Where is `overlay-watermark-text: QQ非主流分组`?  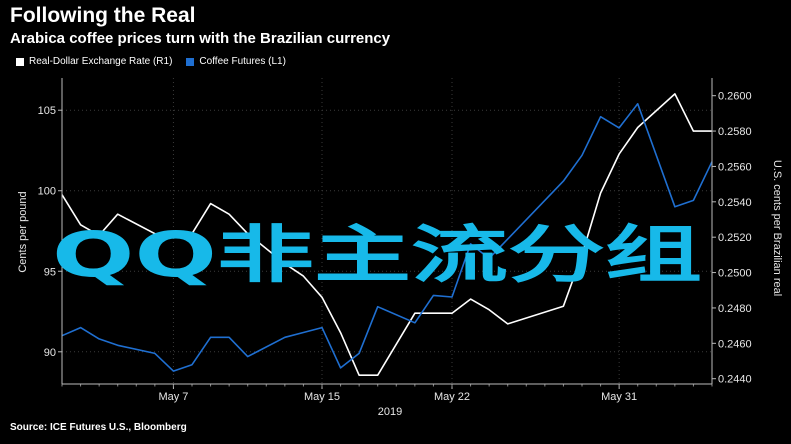
overlay-watermark-text: QQ非主流分组 is located at coordinates (377, 254).